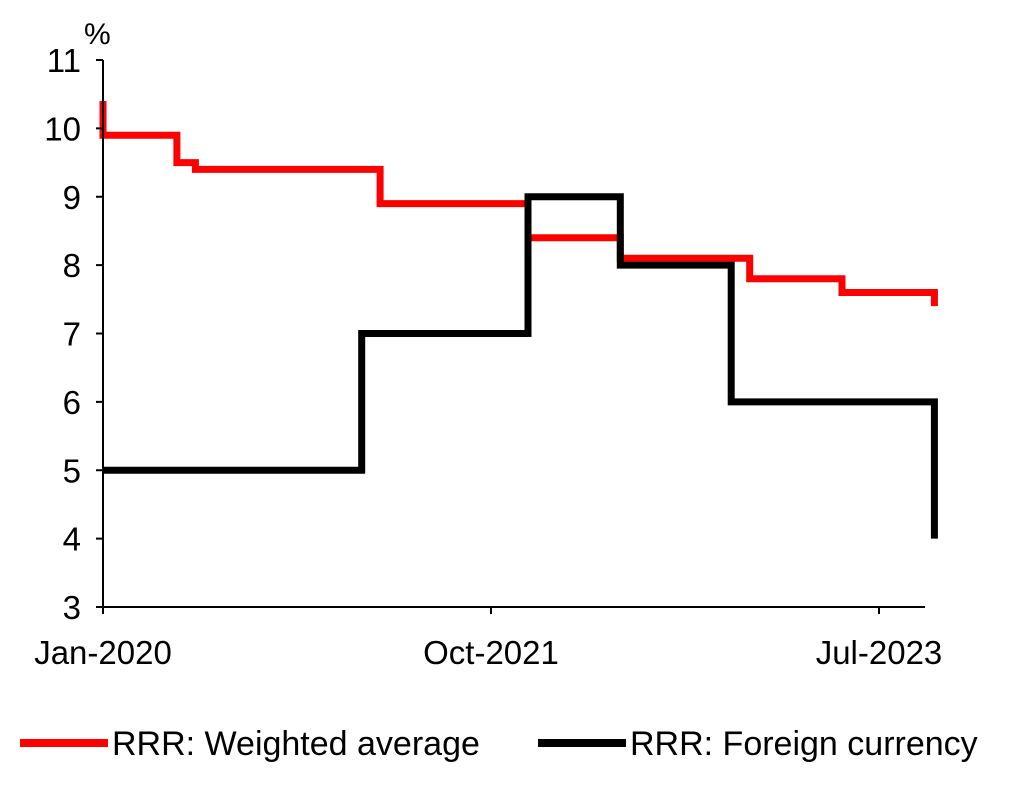 This screenshot has width=1022, height=795. I want to click on y-tick-label: 5, so click(72, 470).